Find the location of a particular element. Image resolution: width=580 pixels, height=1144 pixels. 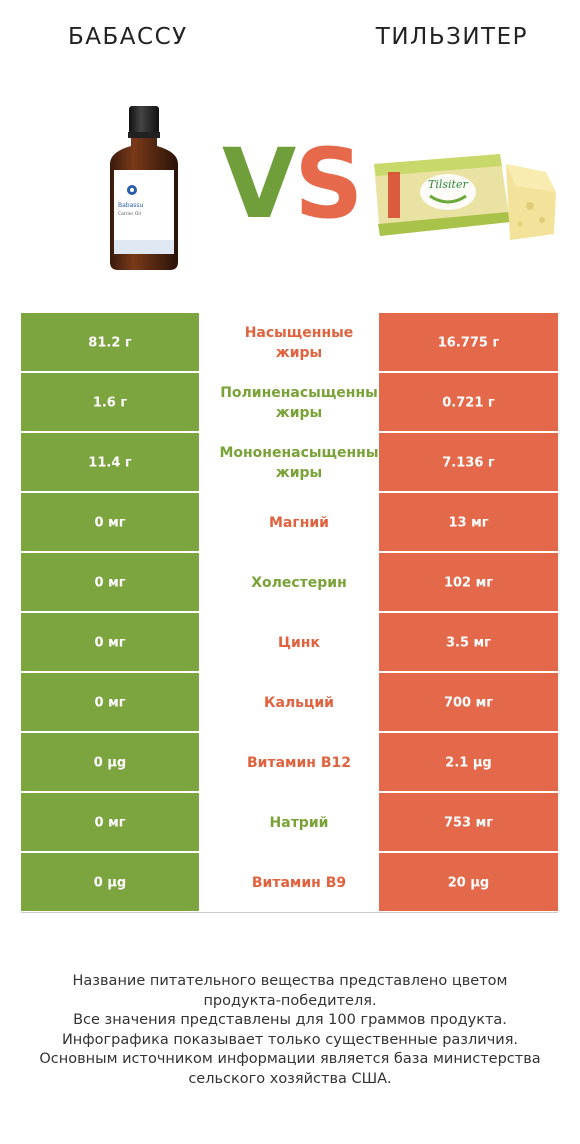

vs-v: V is located at coordinates (259, 184).